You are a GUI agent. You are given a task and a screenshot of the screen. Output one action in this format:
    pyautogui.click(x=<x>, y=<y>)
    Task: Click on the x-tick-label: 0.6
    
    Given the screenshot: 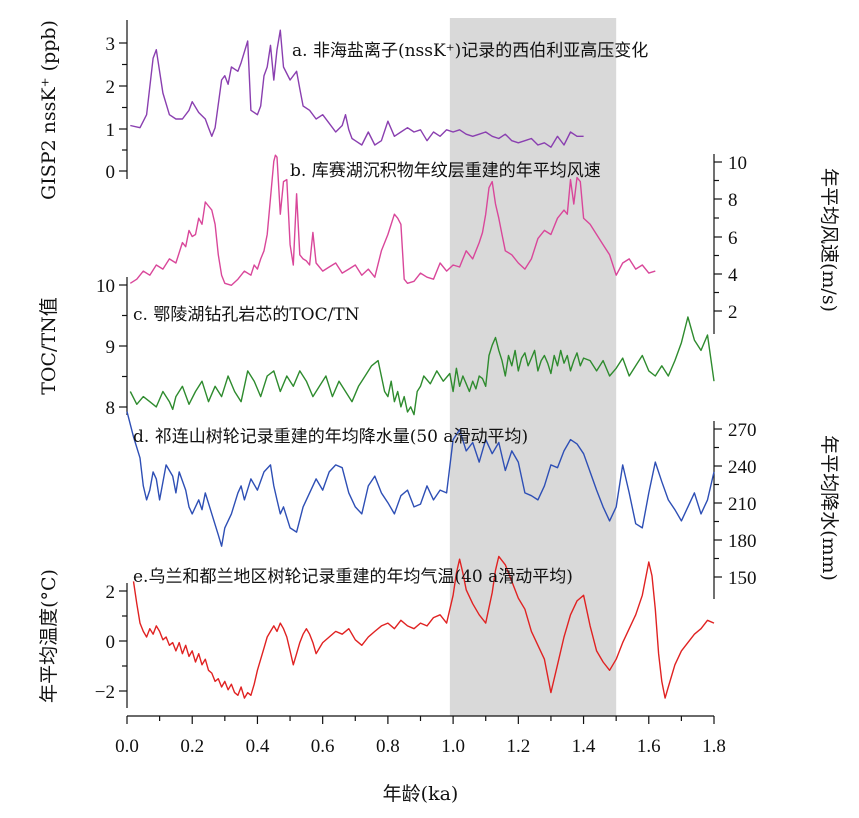 What is the action you would take?
    pyautogui.click(x=323, y=746)
    